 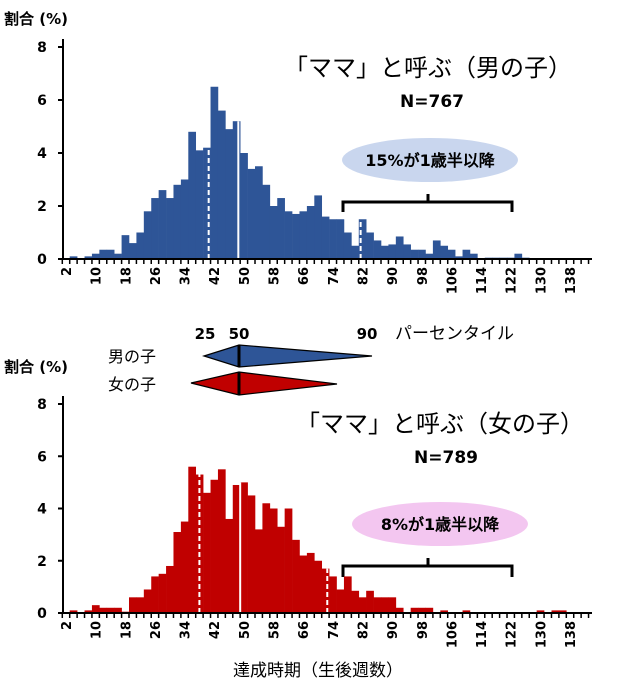 I want to click on x-tick-label: 2, so click(x=67, y=271).